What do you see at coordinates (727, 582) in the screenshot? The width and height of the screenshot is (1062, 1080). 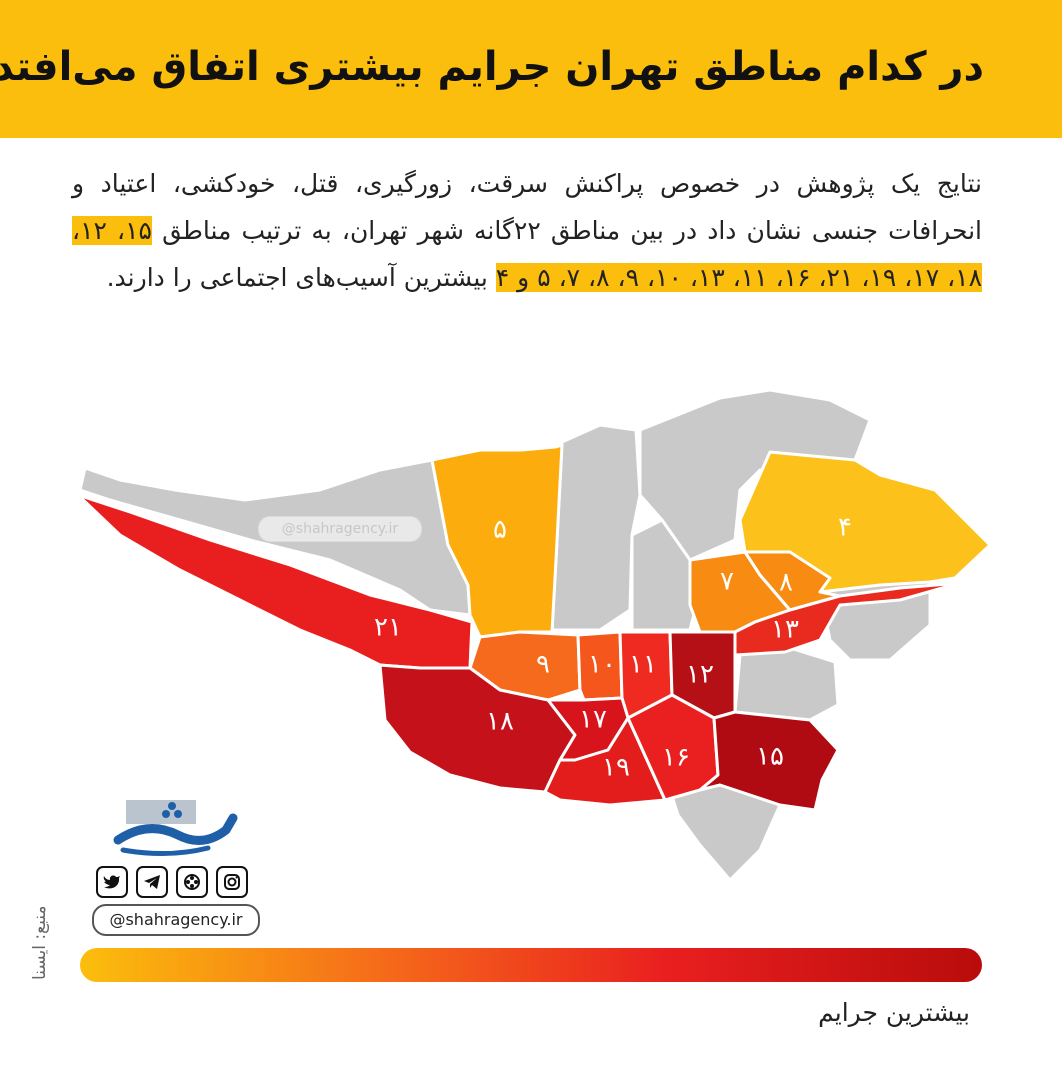 I see `label-7: ۷` at bounding box center [727, 582].